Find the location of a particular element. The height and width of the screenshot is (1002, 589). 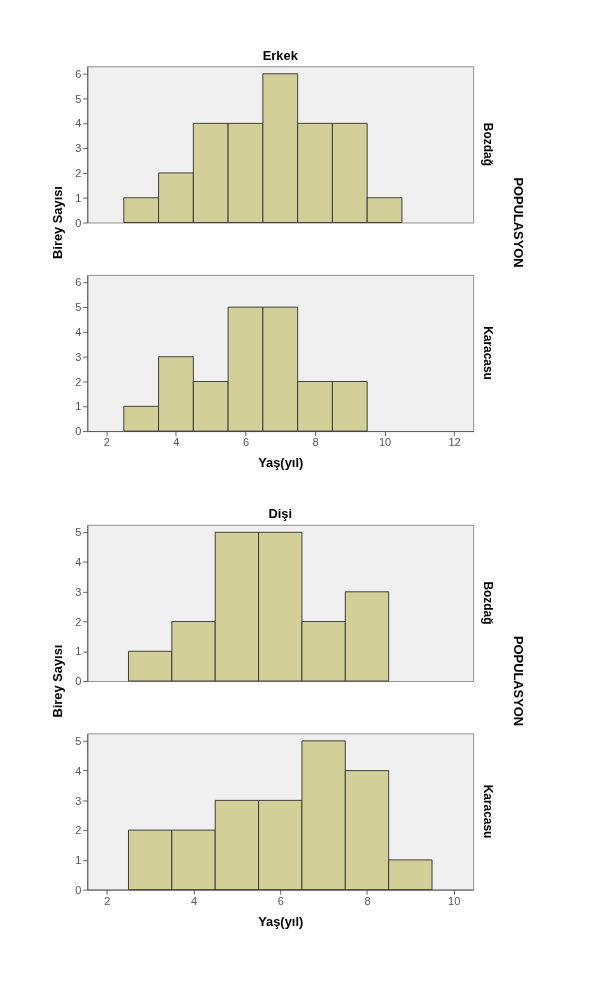

chart-title: Dişi is located at coordinates (280, 514).